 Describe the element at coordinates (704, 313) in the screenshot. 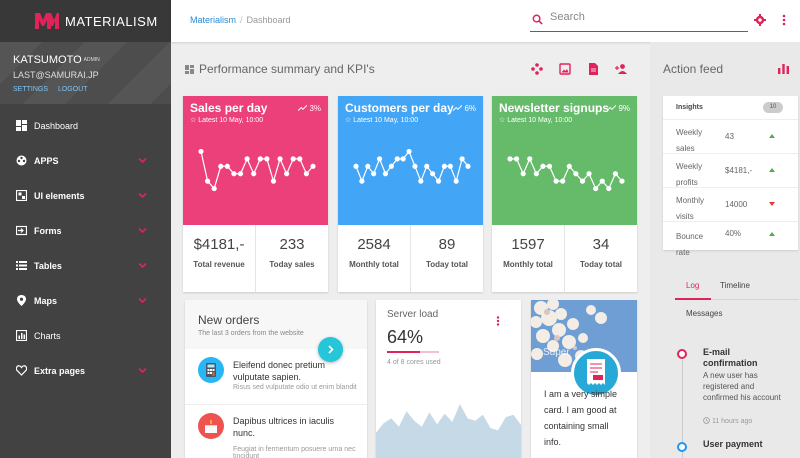

I see `tab-messages: Messages` at that location.